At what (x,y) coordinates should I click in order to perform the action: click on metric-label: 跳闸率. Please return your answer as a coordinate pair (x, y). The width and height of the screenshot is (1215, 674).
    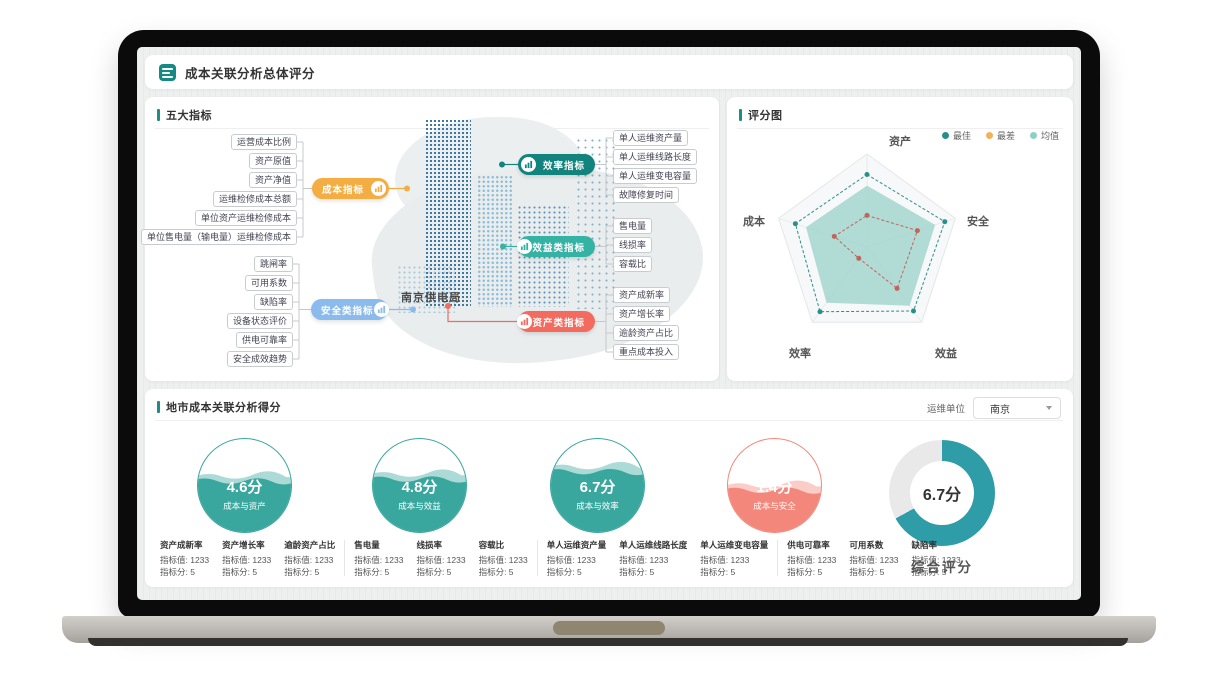
    Looking at the image, I should click on (273, 264).